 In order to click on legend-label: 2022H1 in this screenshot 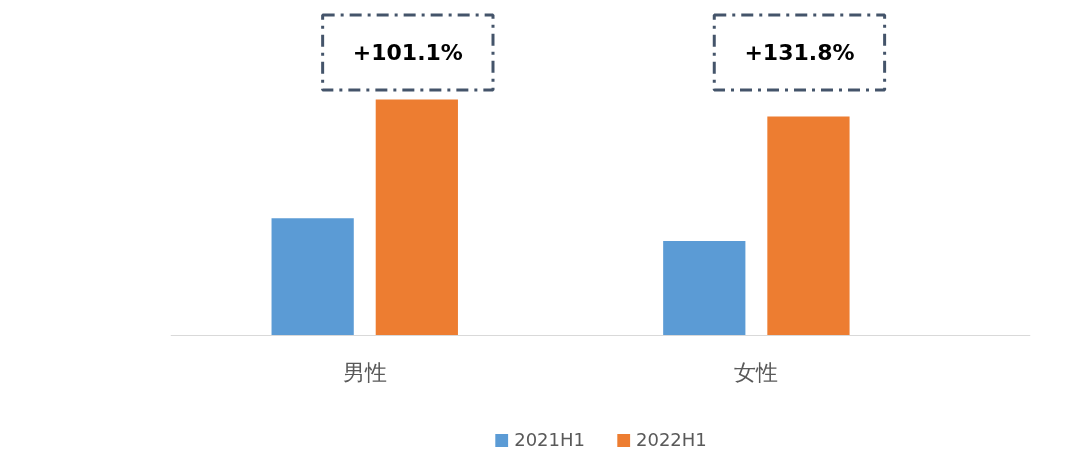, I will do `click(671, 439)`.